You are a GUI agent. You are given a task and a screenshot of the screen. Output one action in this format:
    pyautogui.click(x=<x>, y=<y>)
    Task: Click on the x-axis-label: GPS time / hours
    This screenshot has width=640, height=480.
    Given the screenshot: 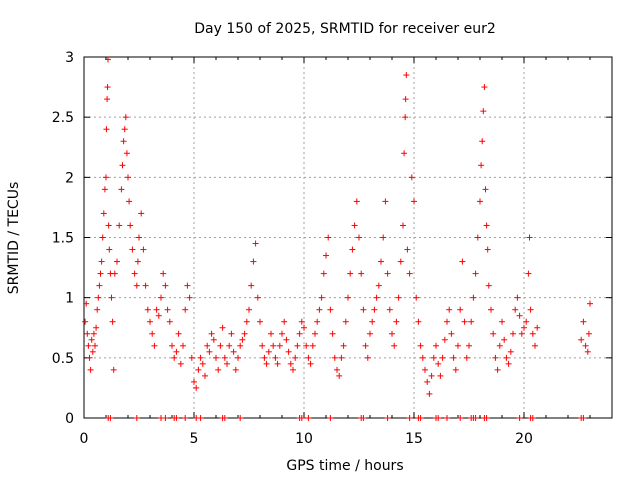 What is the action you would take?
    pyautogui.click(x=344, y=466)
    